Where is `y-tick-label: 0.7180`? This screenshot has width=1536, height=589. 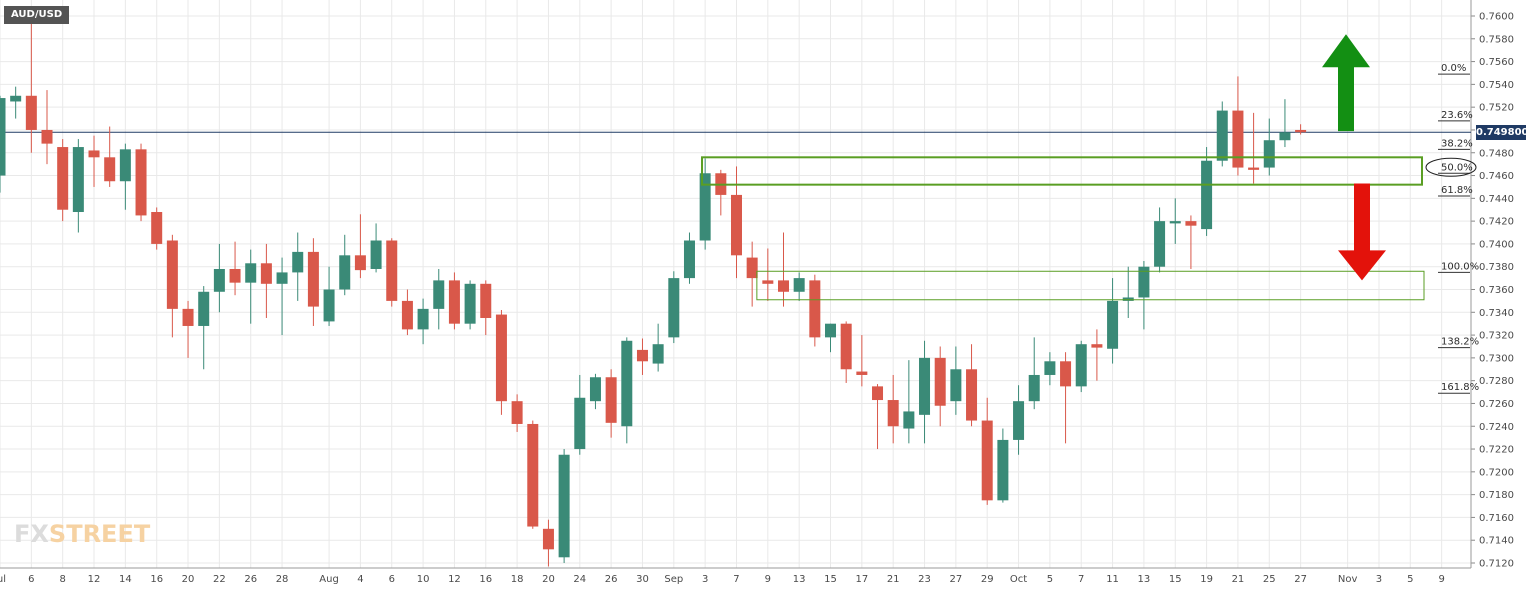 y-tick-label: 0.7180 is located at coordinates (1496, 495).